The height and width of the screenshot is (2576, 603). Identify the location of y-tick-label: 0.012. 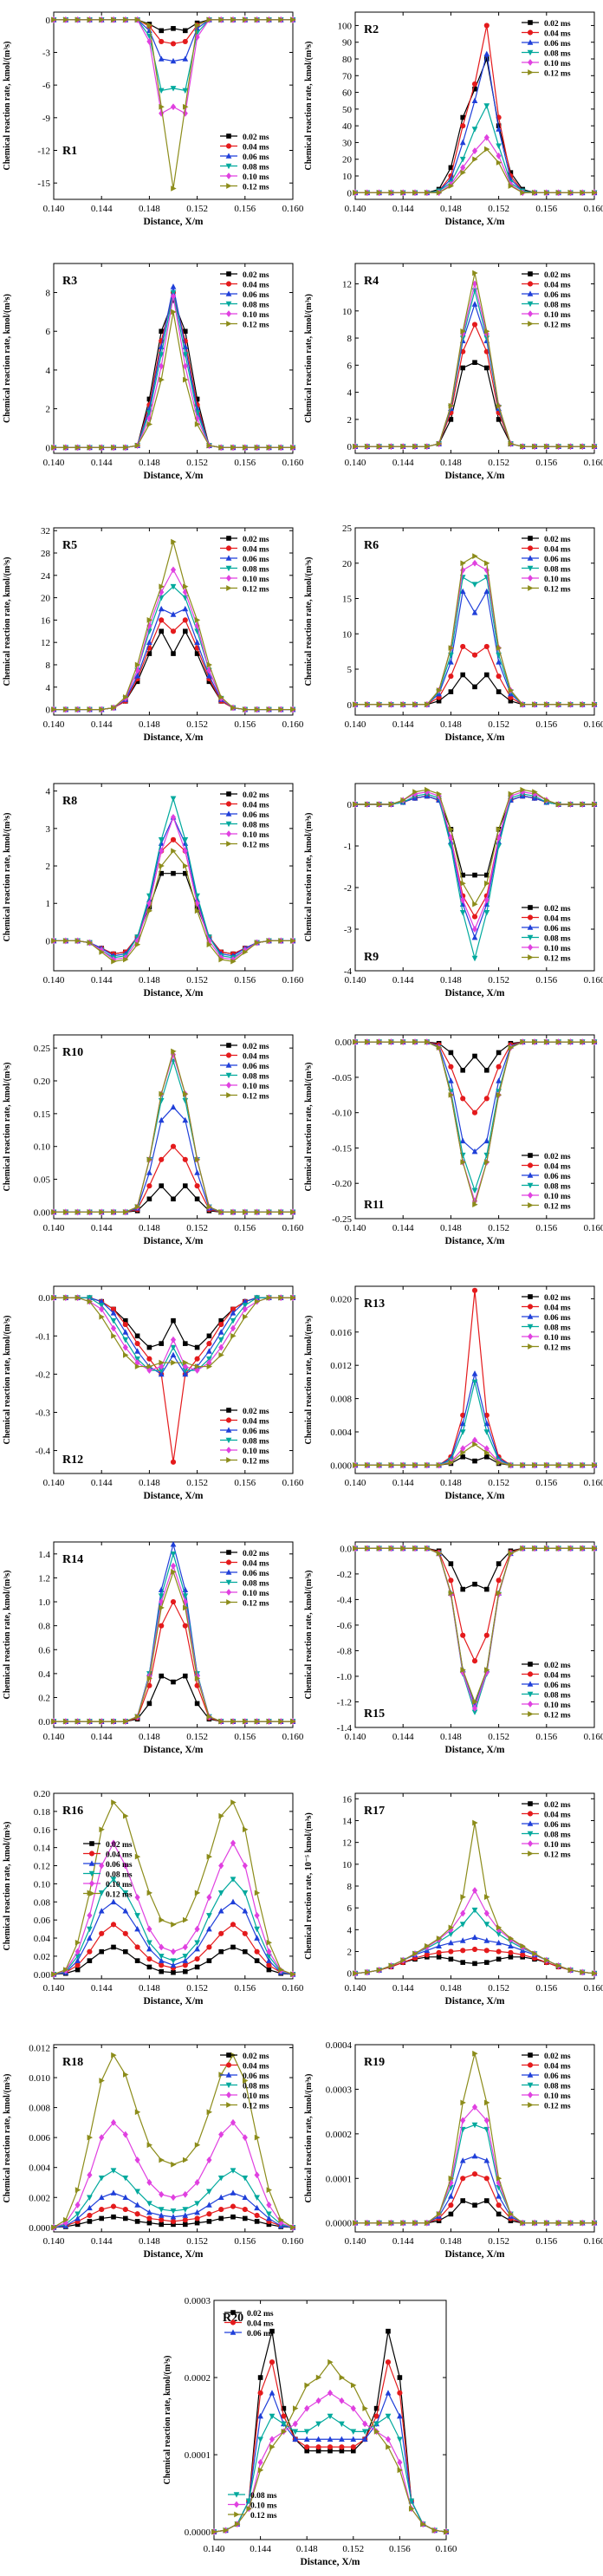
(39, 2048).